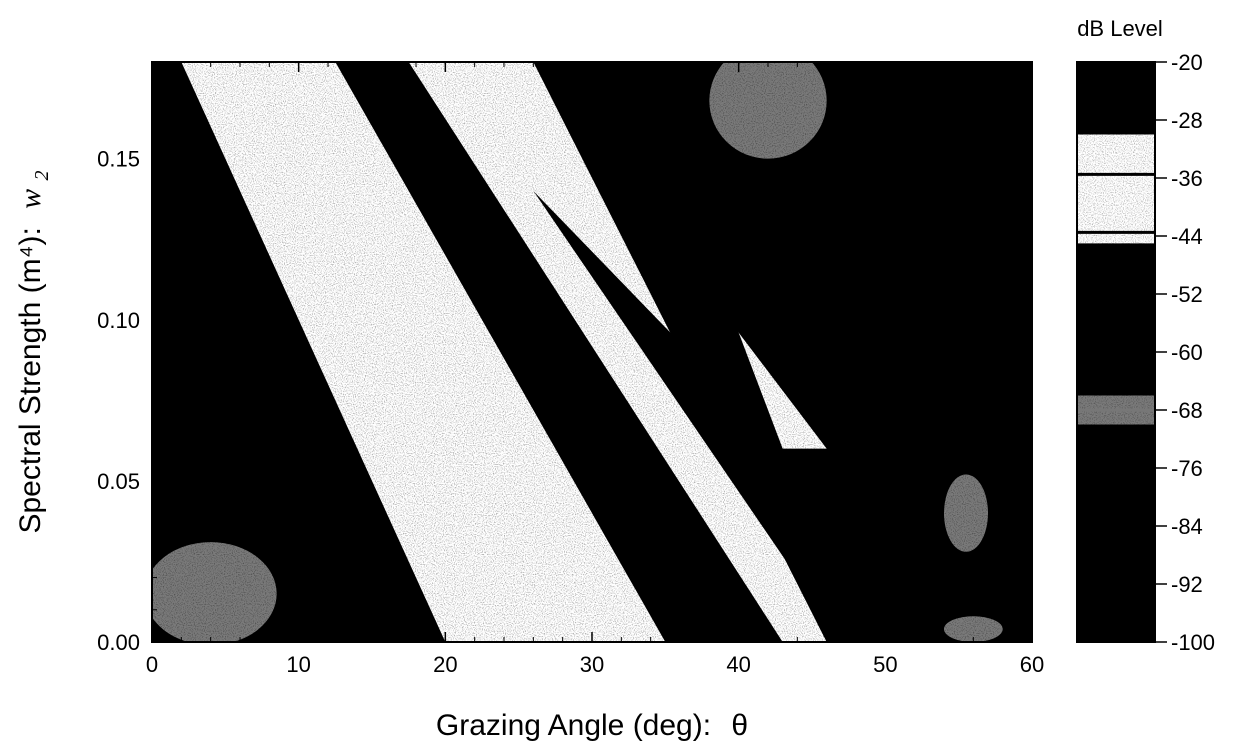 This screenshot has height=742, width=1256. I want to click on colorbar-tick-label: -36, so click(1187, 178).